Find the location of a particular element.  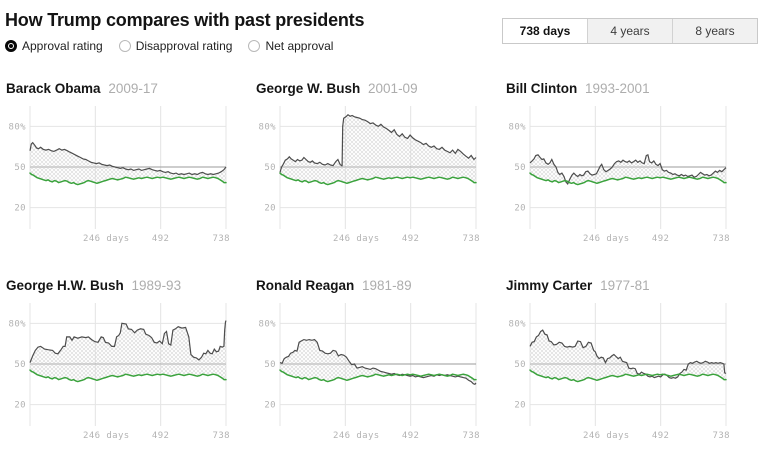

tab-8-years: 8 years is located at coordinates (714, 31).